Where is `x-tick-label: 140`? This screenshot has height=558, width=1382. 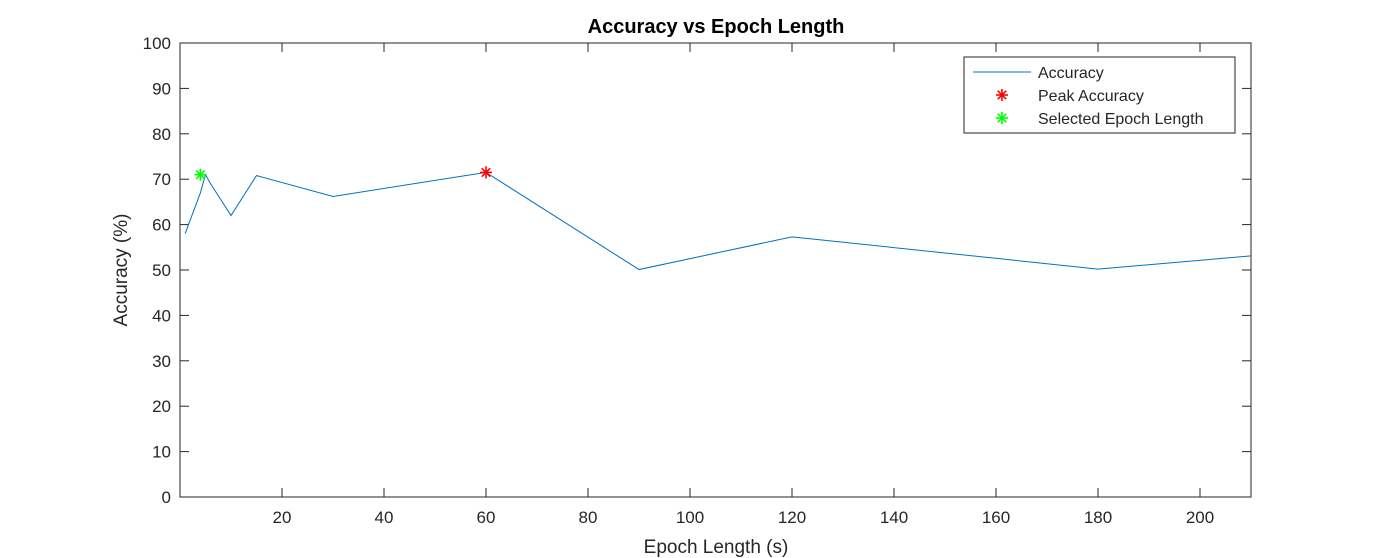
x-tick-label: 140 is located at coordinates (894, 517).